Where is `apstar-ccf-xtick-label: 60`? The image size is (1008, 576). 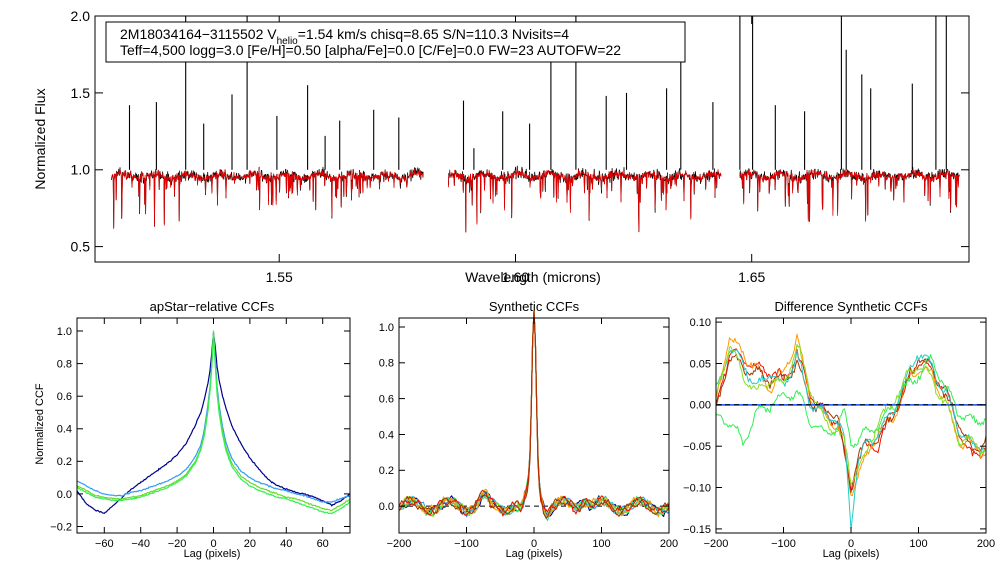 apstar-ccf-xtick-label: 60 is located at coordinates (323, 544).